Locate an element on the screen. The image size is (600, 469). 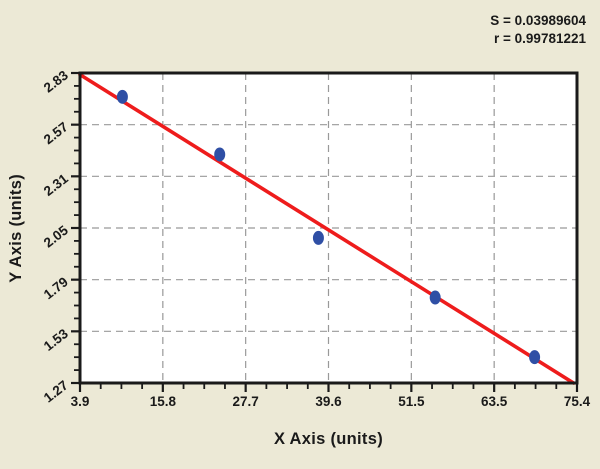
stat-s: S = 0.03989604 is located at coordinates (538, 20).